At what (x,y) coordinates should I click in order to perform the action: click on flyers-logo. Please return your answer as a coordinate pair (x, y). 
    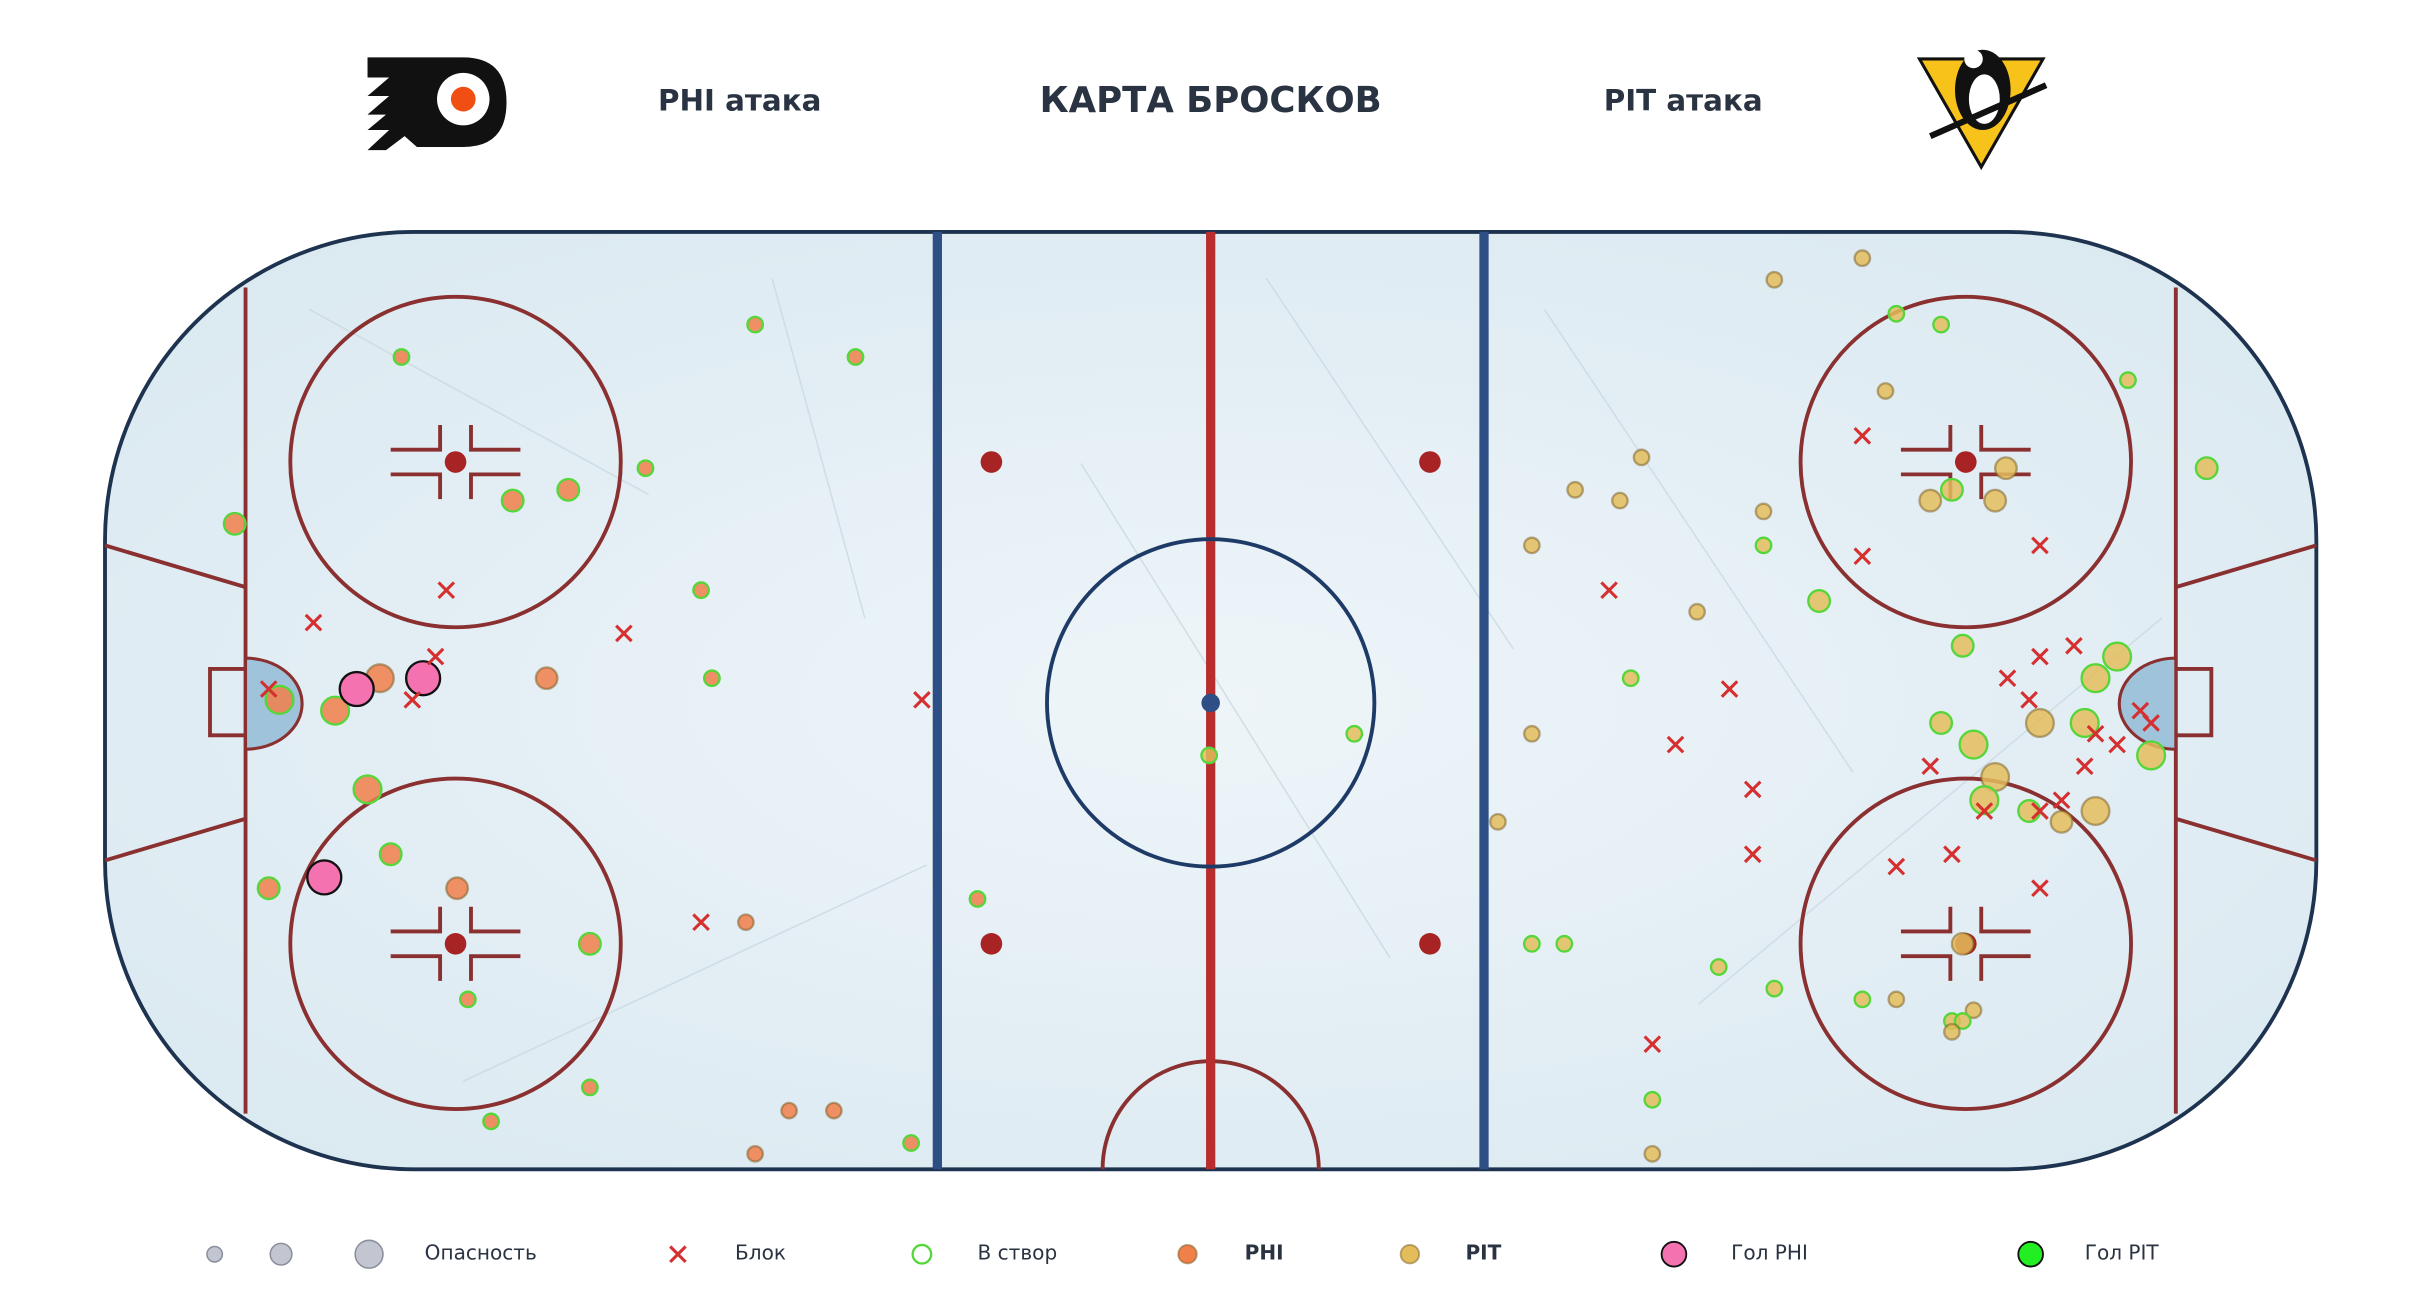
    Looking at the image, I should click on (437, 104).